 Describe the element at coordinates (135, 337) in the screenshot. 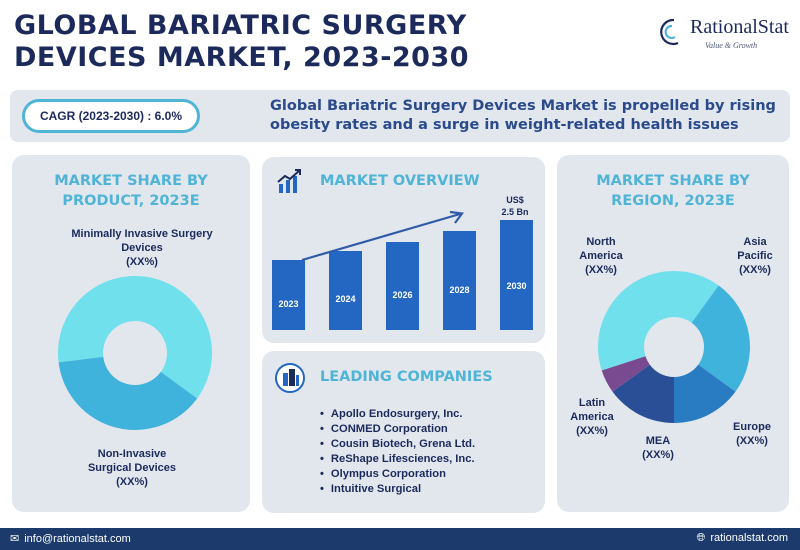

I see `slice-minimally-invasive` at that location.